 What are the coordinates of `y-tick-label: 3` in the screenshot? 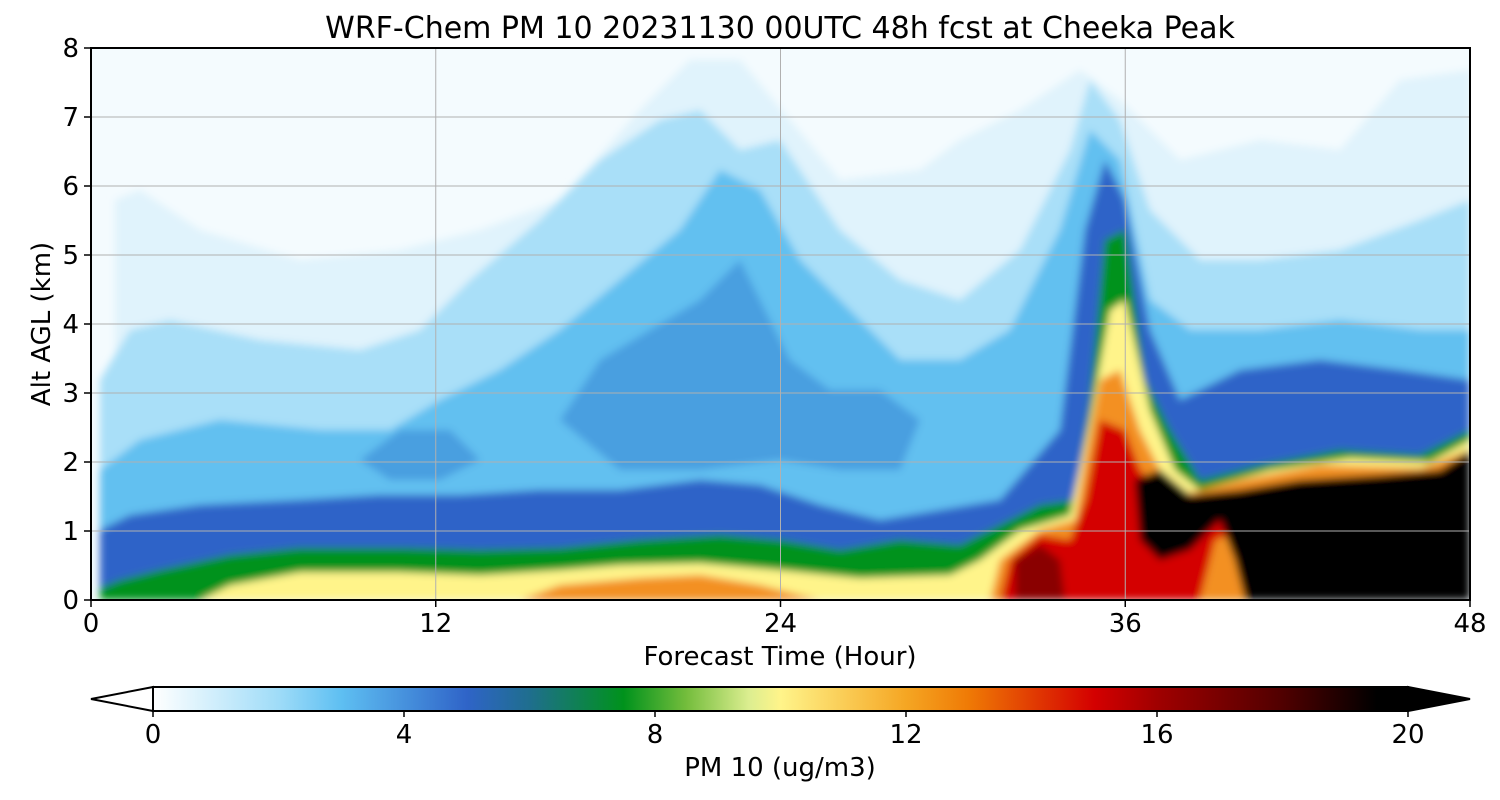 It's located at (70, 394).